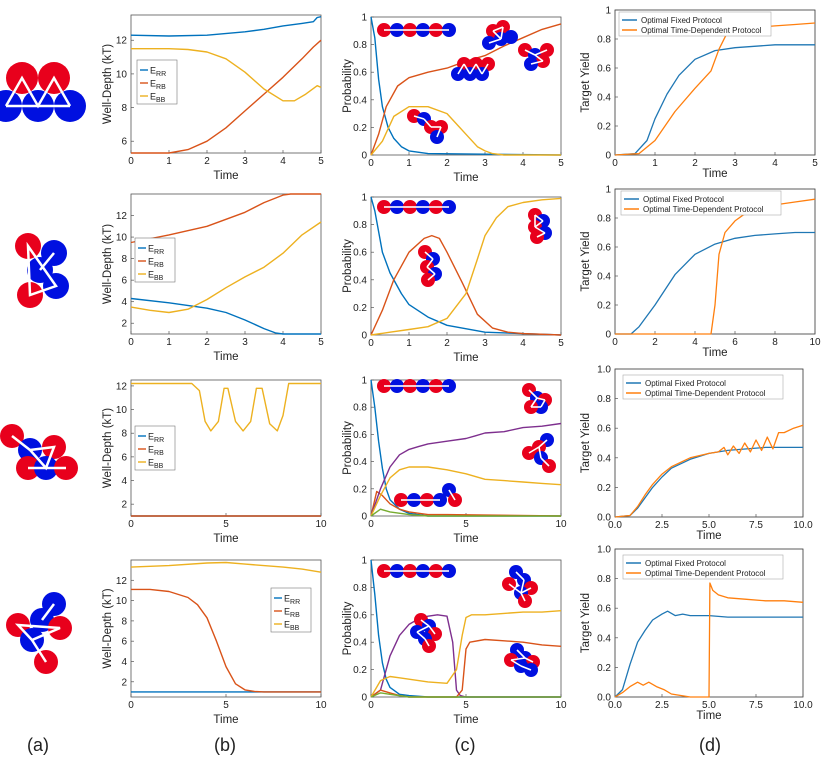  What do you see at coordinates (803, 705) in the screenshot?
I see `x-tick-label: 10.0` at bounding box center [803, 705].